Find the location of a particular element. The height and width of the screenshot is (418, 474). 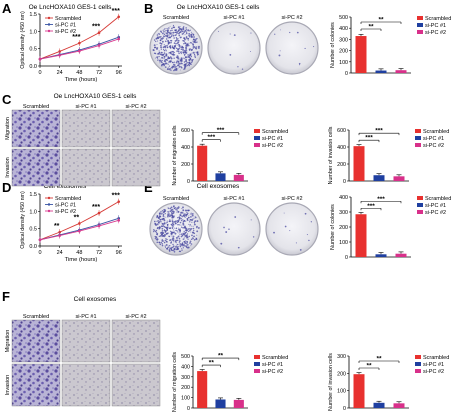

y-tick-label: 500 is located at coordinates (343, 18).